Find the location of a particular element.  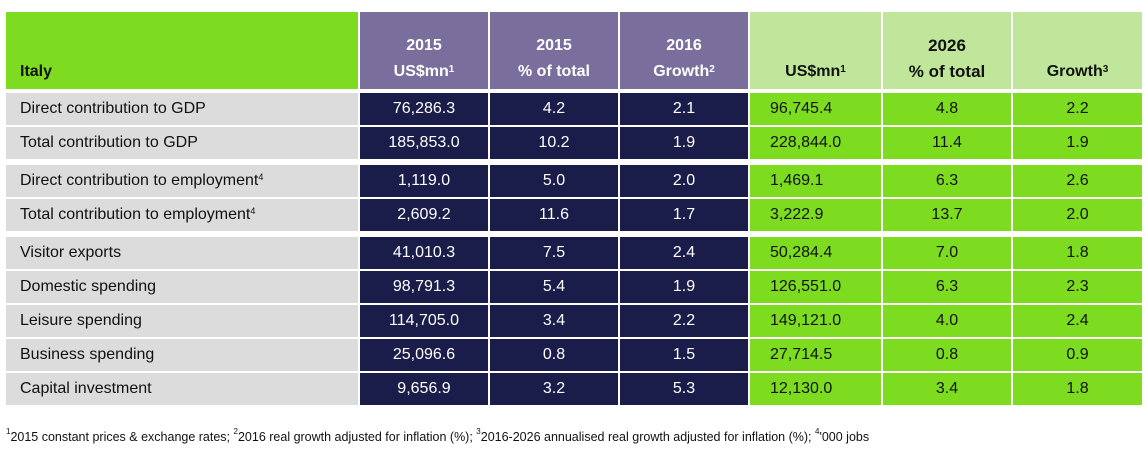

row-label: Domestic spending is located at coordinates (182, 286).